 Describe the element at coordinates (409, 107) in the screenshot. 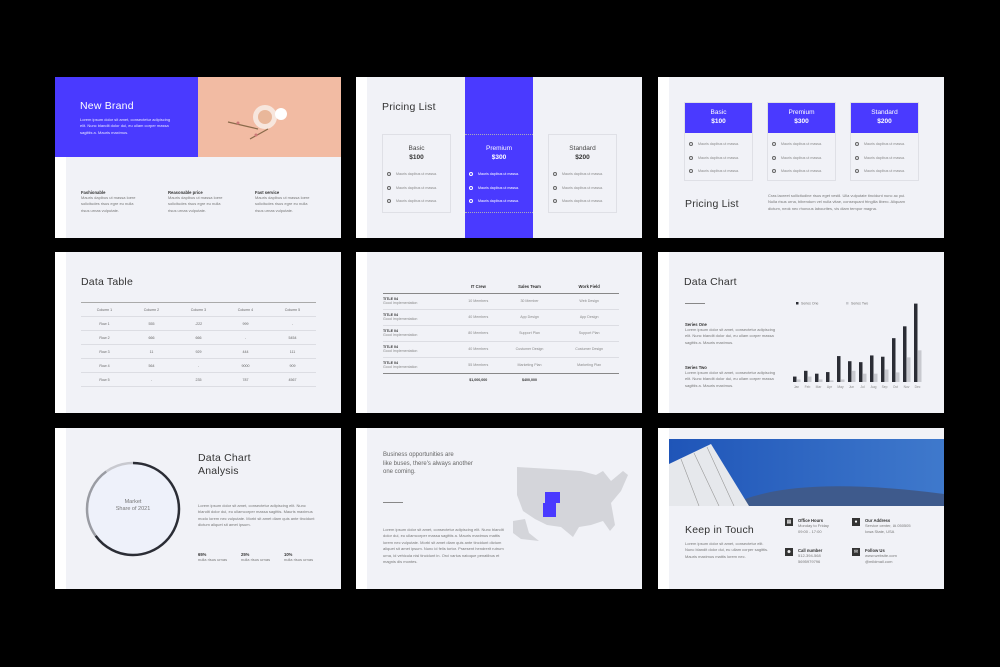

I see `slide-title: Pricing List` at that location.